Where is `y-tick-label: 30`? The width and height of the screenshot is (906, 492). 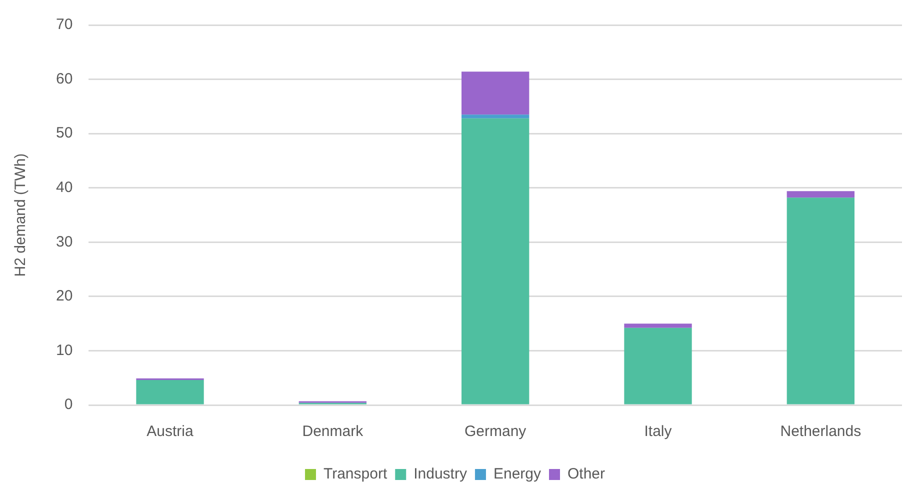 y-tick-label: 30 is located at coordinates (64, 241).